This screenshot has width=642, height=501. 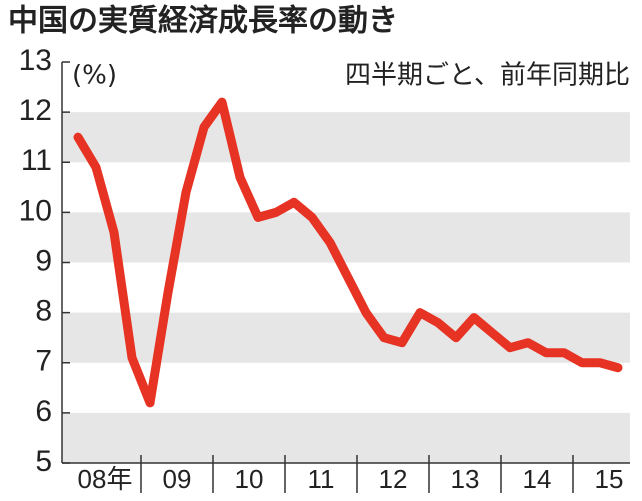 What do you see at coordinates (43, 311) in the screenshot?
I see `y-tick-label: 8` at bounding box center [43, 311].